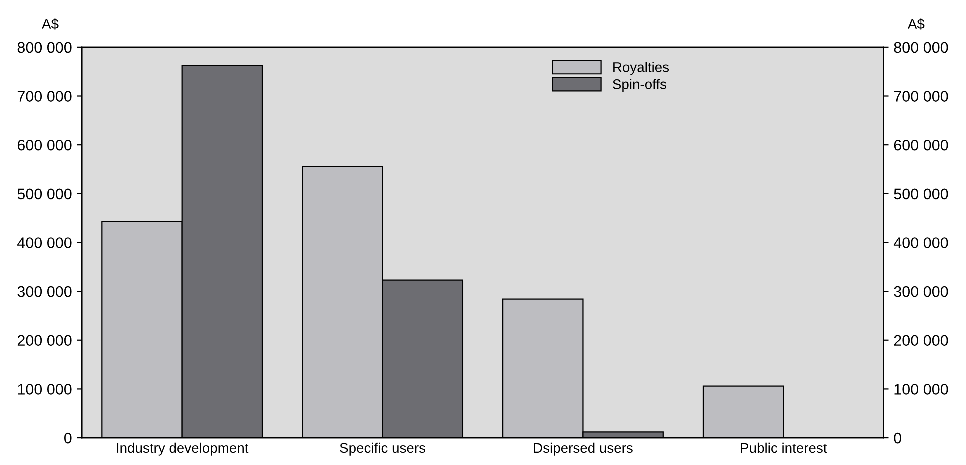 The height and width of the screenshot is (465, 966). I want to click on legend-label: Royalties, so click(642, 69).